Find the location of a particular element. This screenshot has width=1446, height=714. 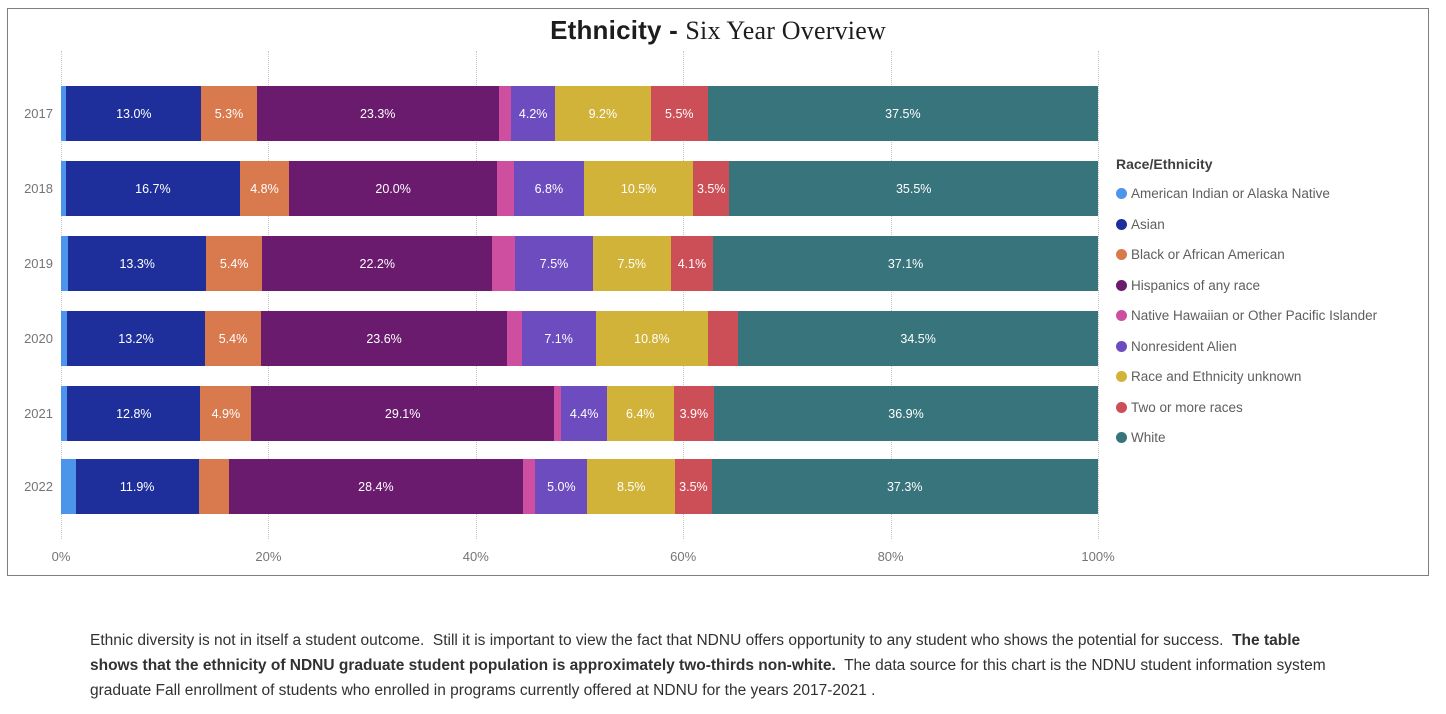

bar-segment: 22.2% is located at coordinates (377, 263).